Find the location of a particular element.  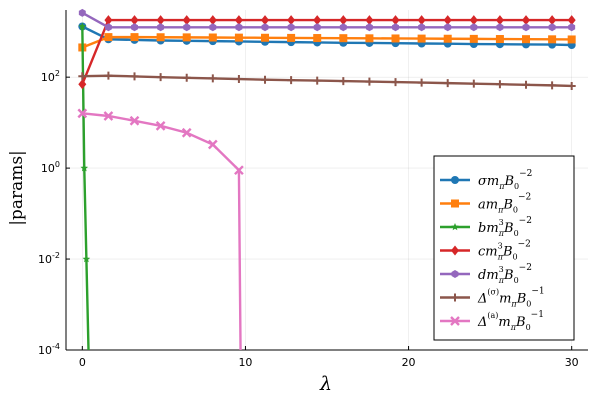

x-tick-label: 30 is located at coordinates (572, 362).